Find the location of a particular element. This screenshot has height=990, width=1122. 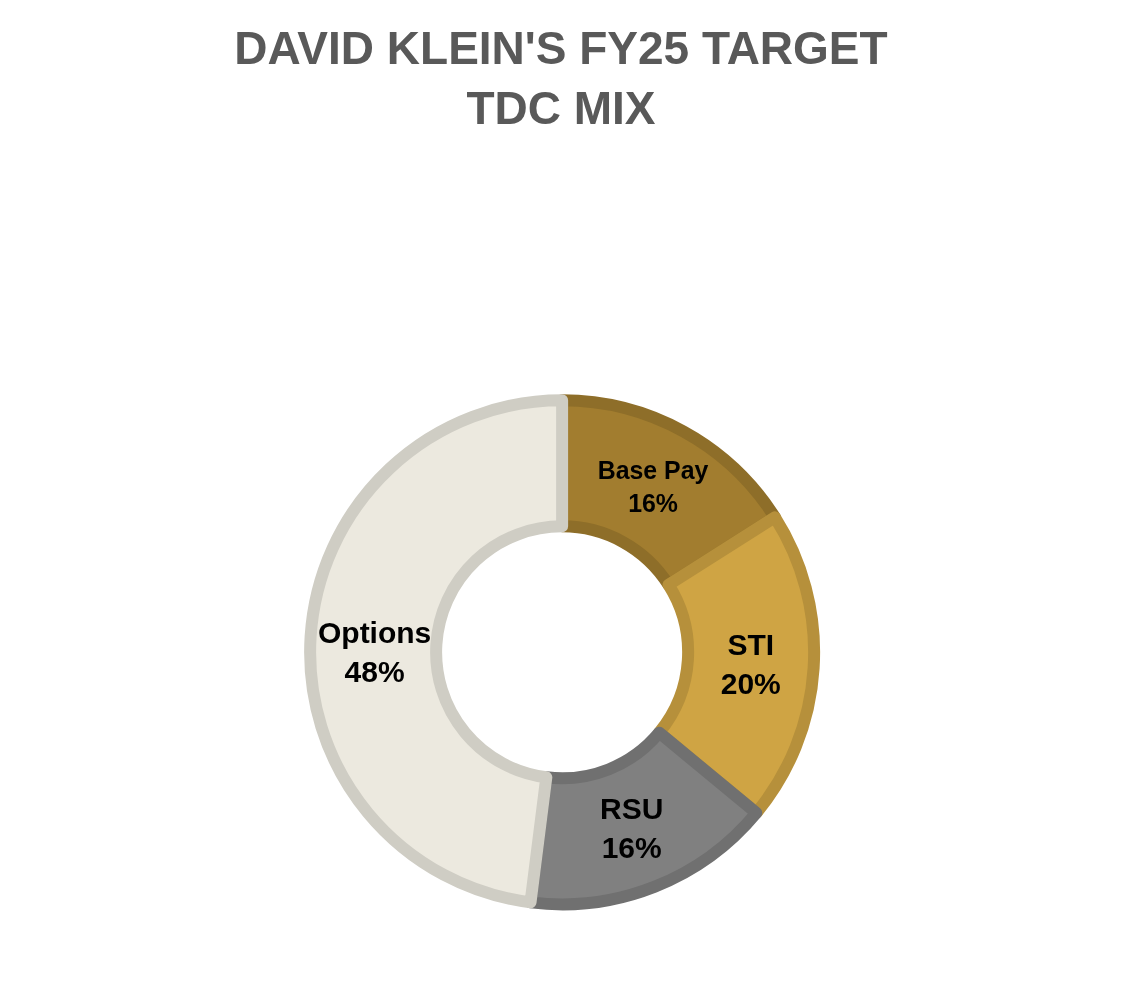

slice-label: Options is located at coordinates (374, 633).